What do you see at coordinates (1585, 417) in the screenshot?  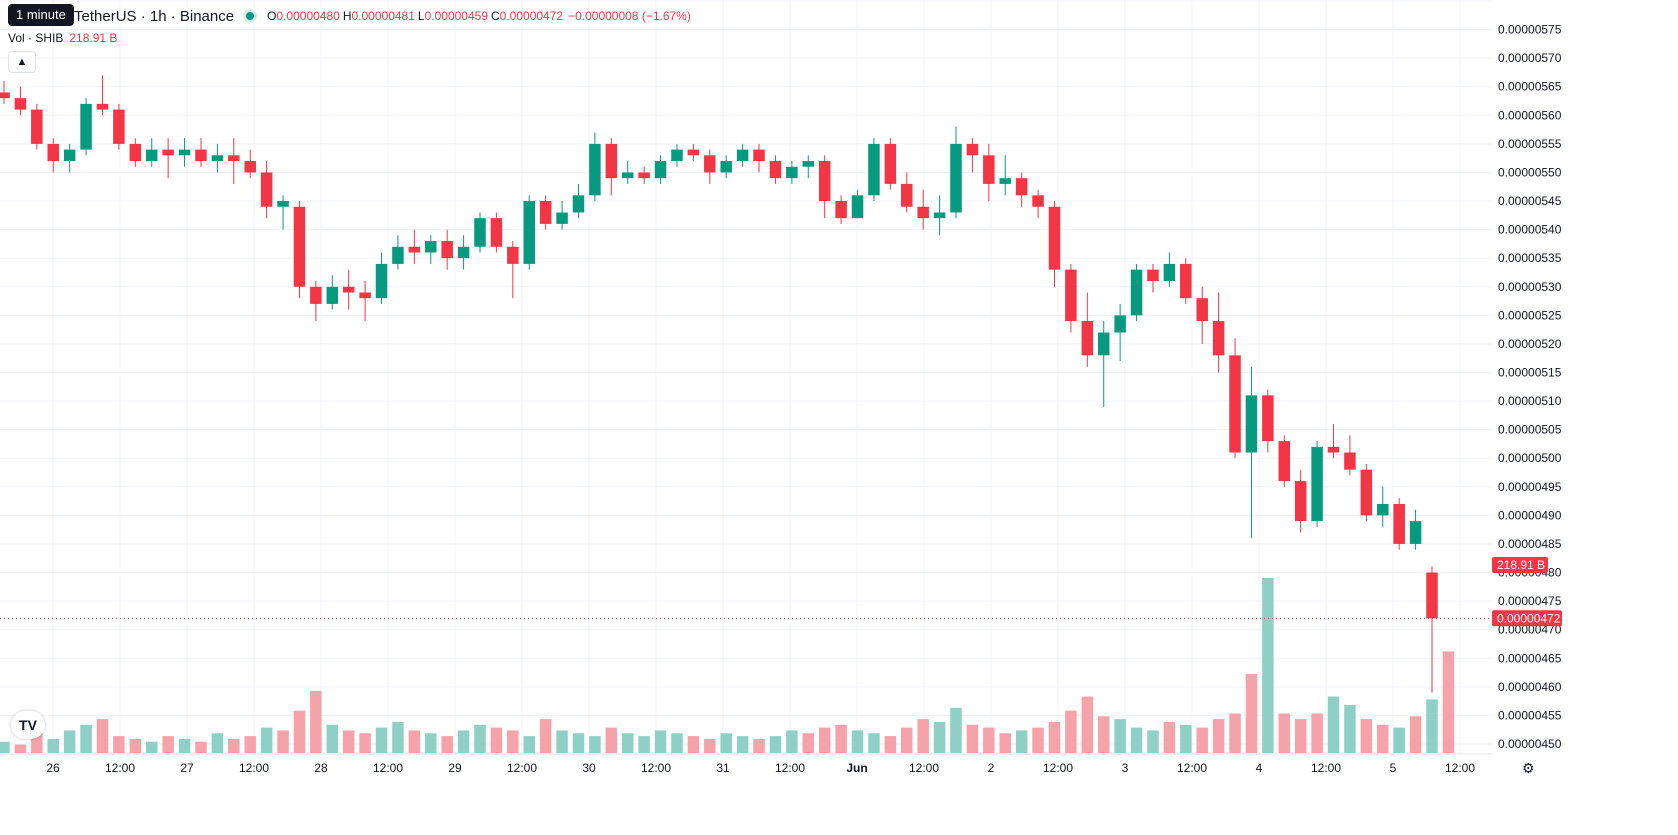 I see `price-axis` at bounding box center [1585, 417].